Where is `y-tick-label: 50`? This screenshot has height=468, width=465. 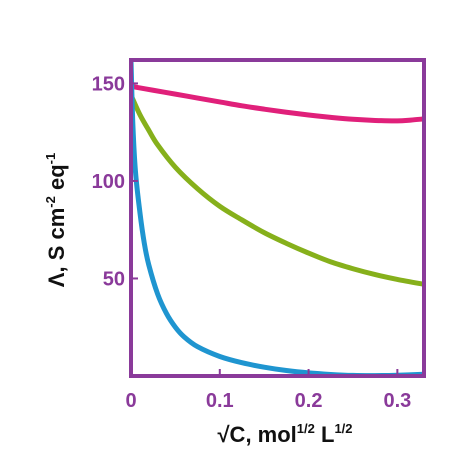
y-tick-label: 50 is located at coordinates (114, 279).